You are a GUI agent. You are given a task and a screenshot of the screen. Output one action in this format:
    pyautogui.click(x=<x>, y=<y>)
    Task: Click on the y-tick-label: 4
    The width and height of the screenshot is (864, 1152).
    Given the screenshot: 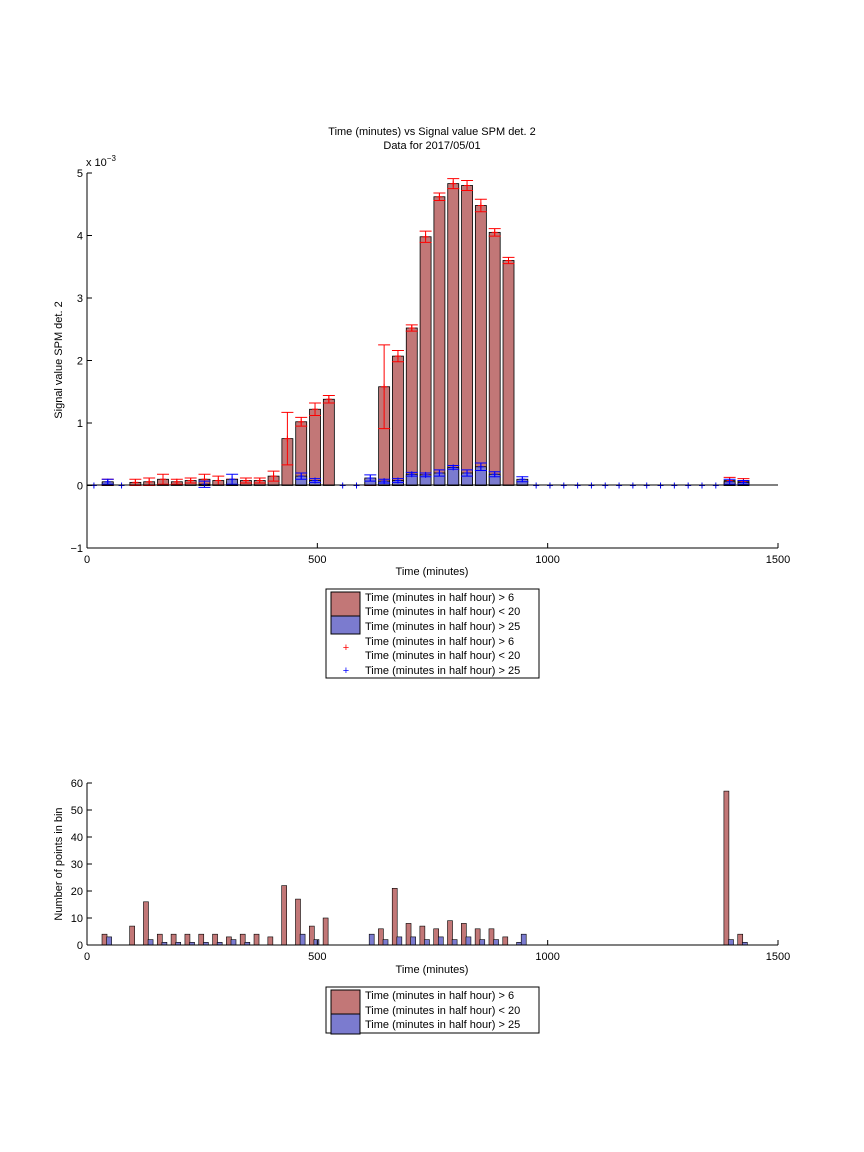 What is the action you would take?
    pyautogui.click(x=80, y=237)
    